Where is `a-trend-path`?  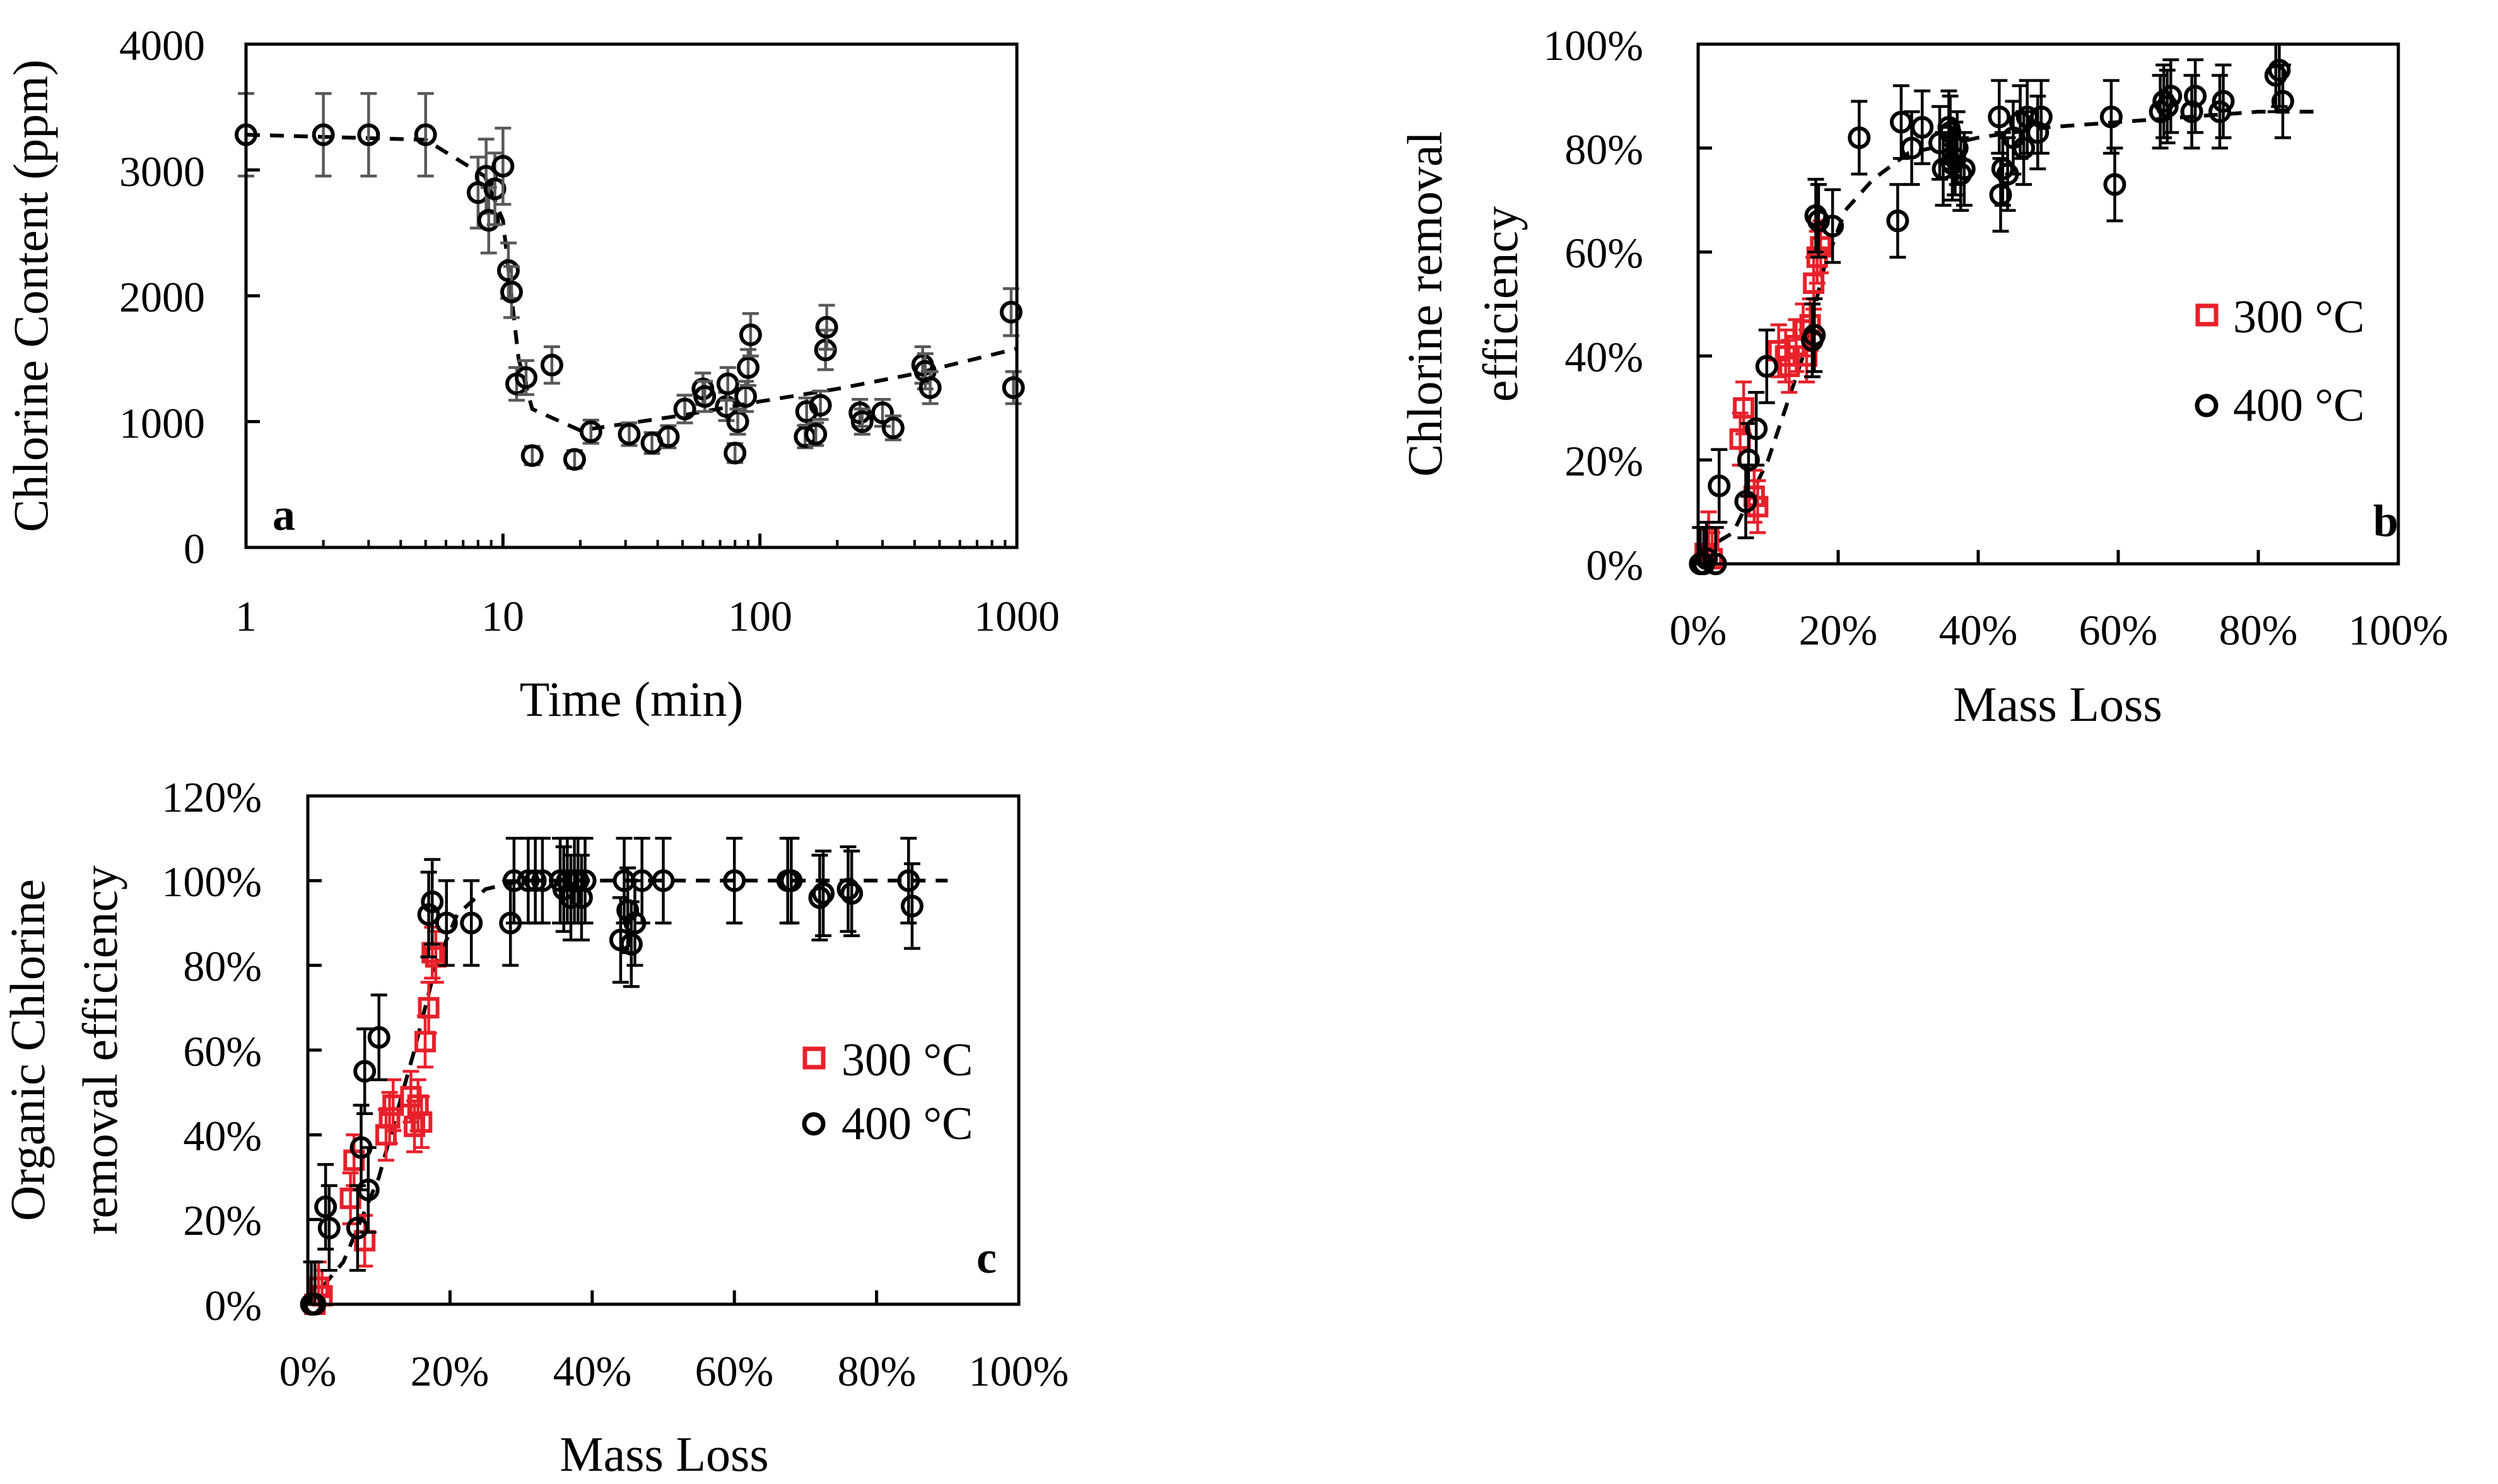 a-trend-path is located at coordinates (631, 282).